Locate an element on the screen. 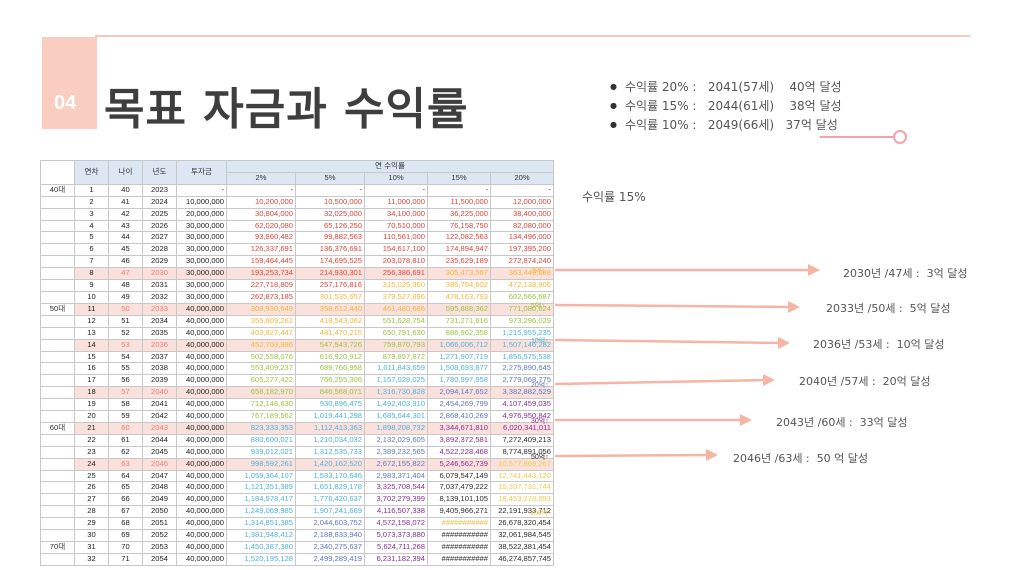  period-cell: 14 is located at coordinates (91, 345).